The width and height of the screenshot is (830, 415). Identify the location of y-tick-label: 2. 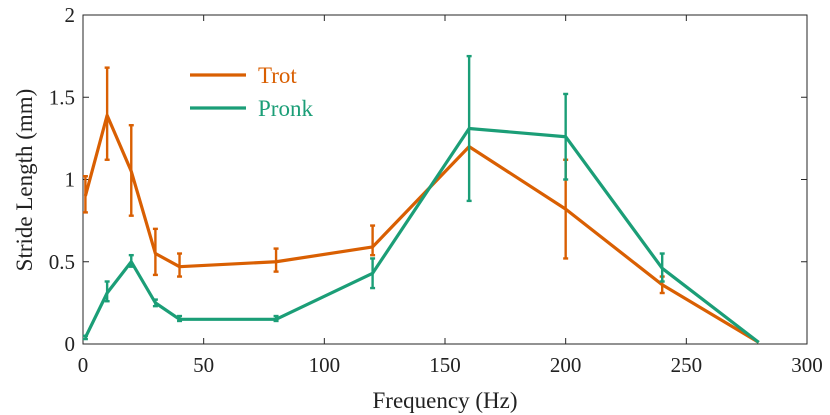
(70, 15).